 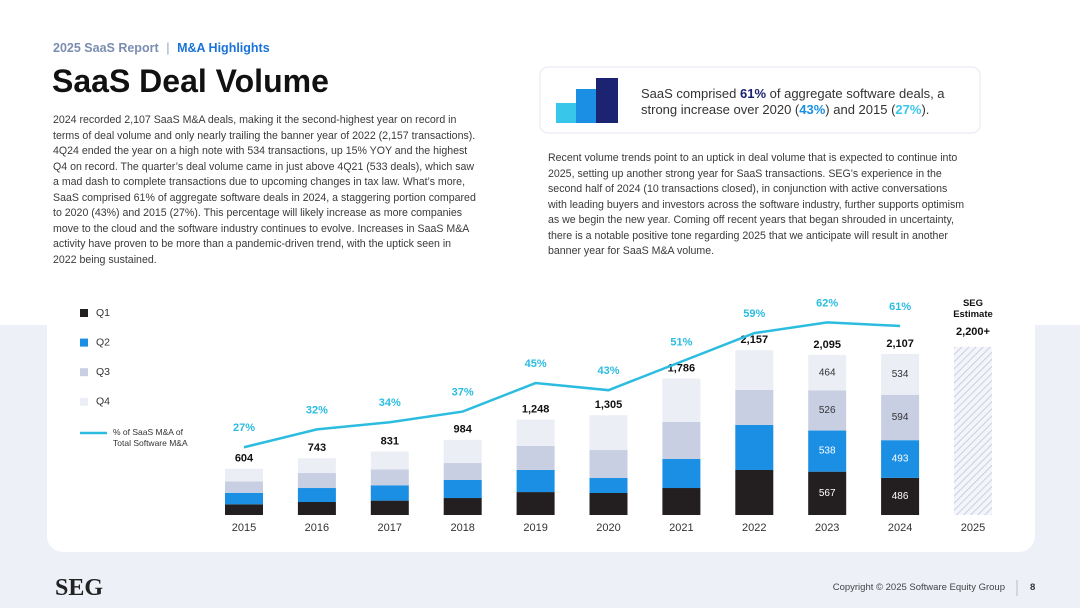 I want to click on line-label: 27%, so click(x=244, y=428).